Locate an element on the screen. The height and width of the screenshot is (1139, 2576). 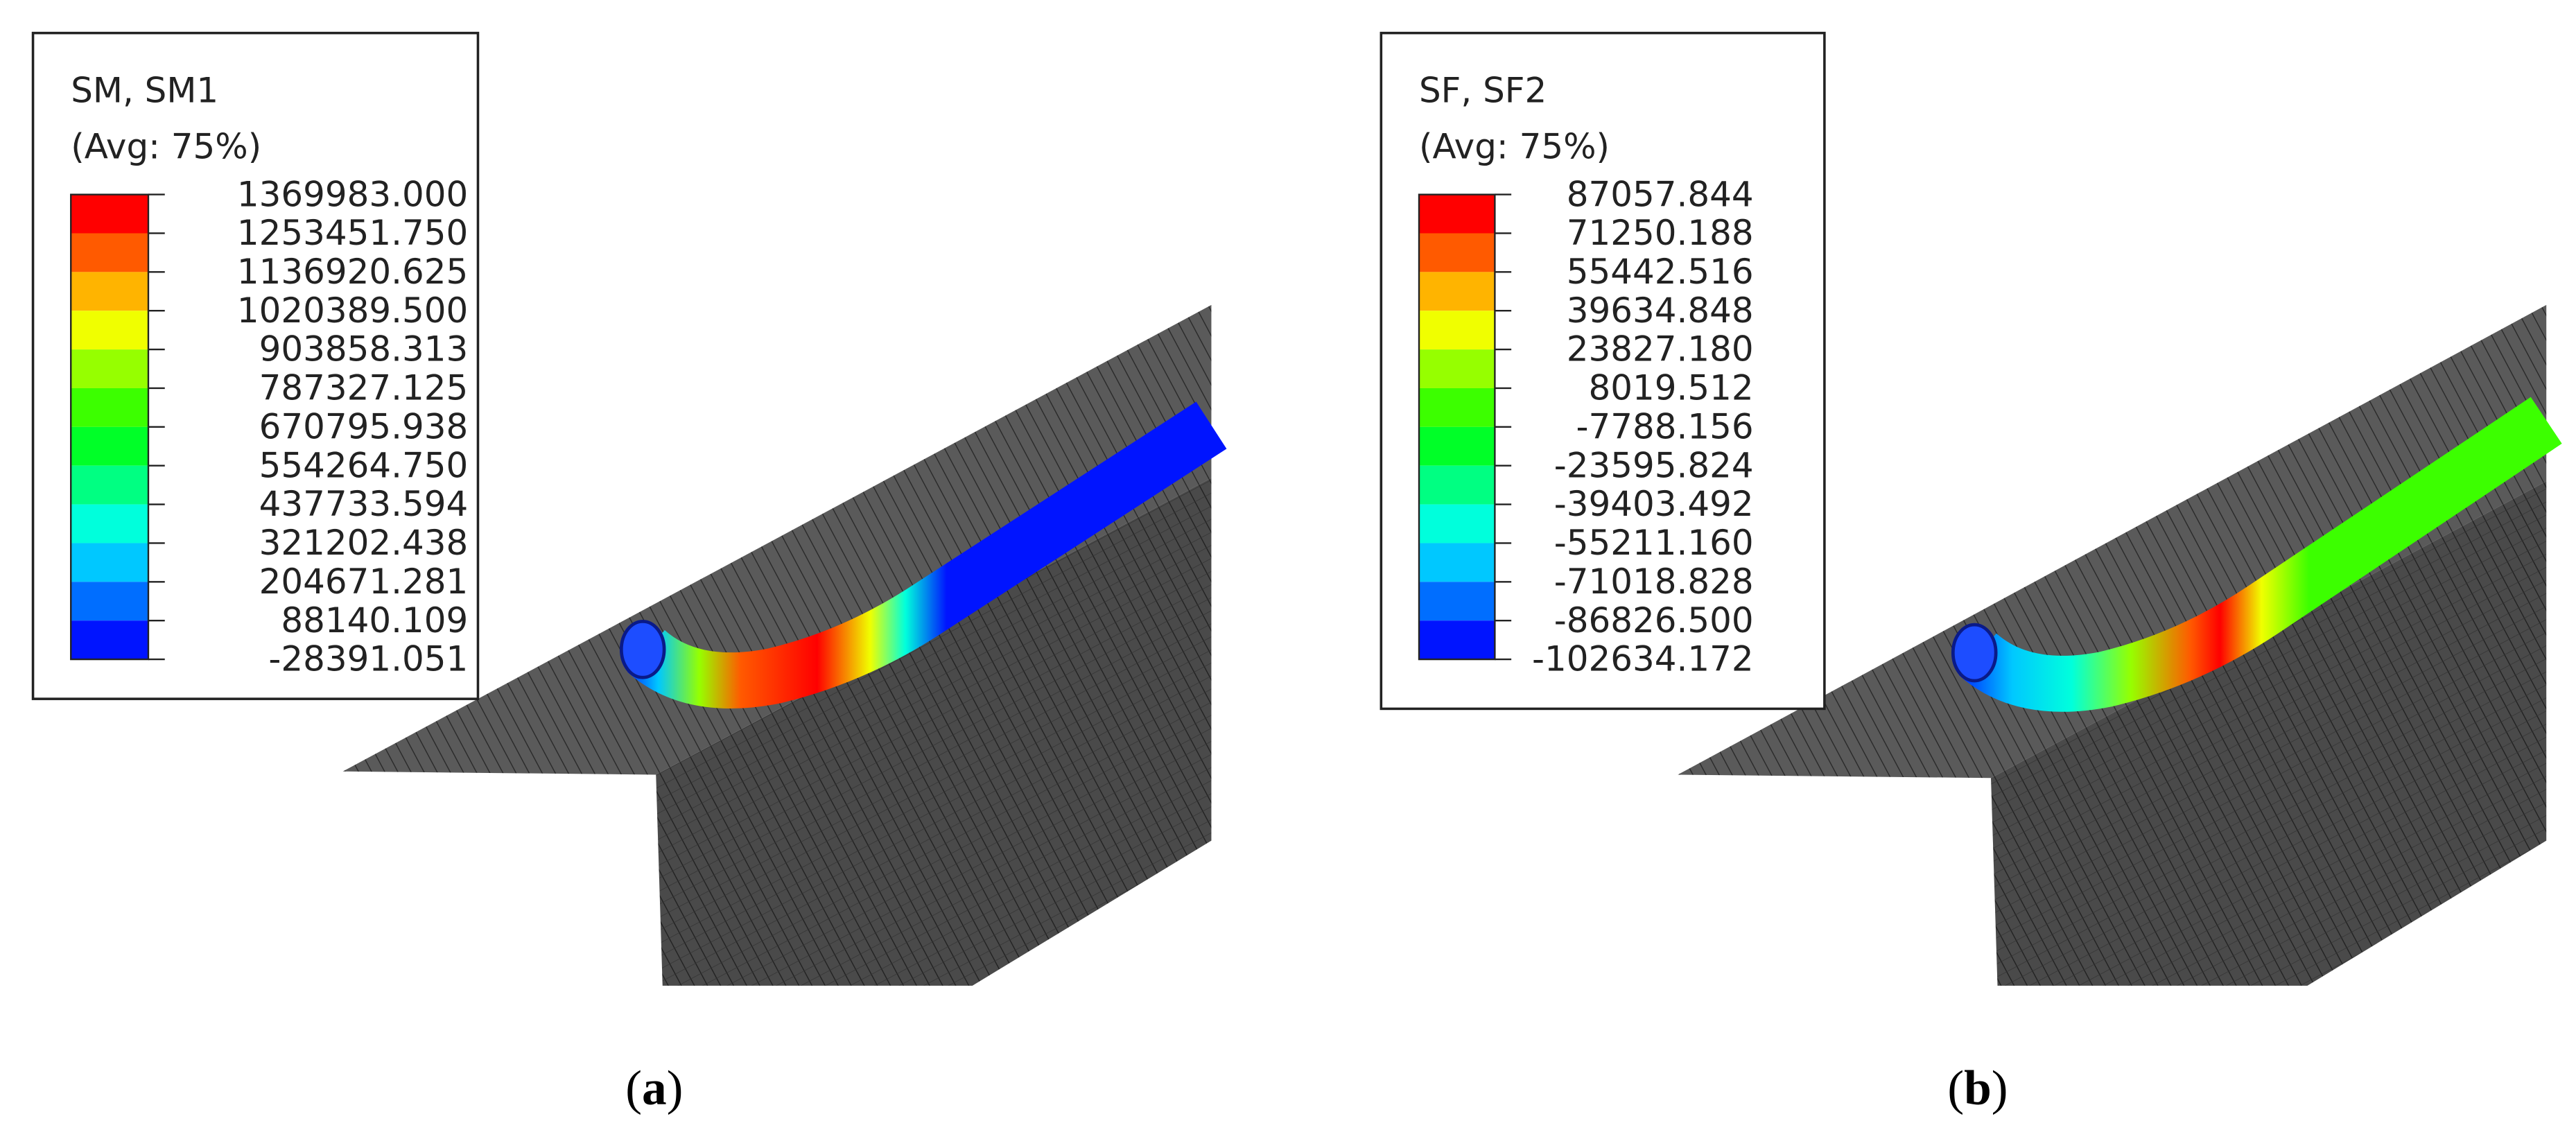
level-label: 670795.938 is located at coordinates (364, 426).